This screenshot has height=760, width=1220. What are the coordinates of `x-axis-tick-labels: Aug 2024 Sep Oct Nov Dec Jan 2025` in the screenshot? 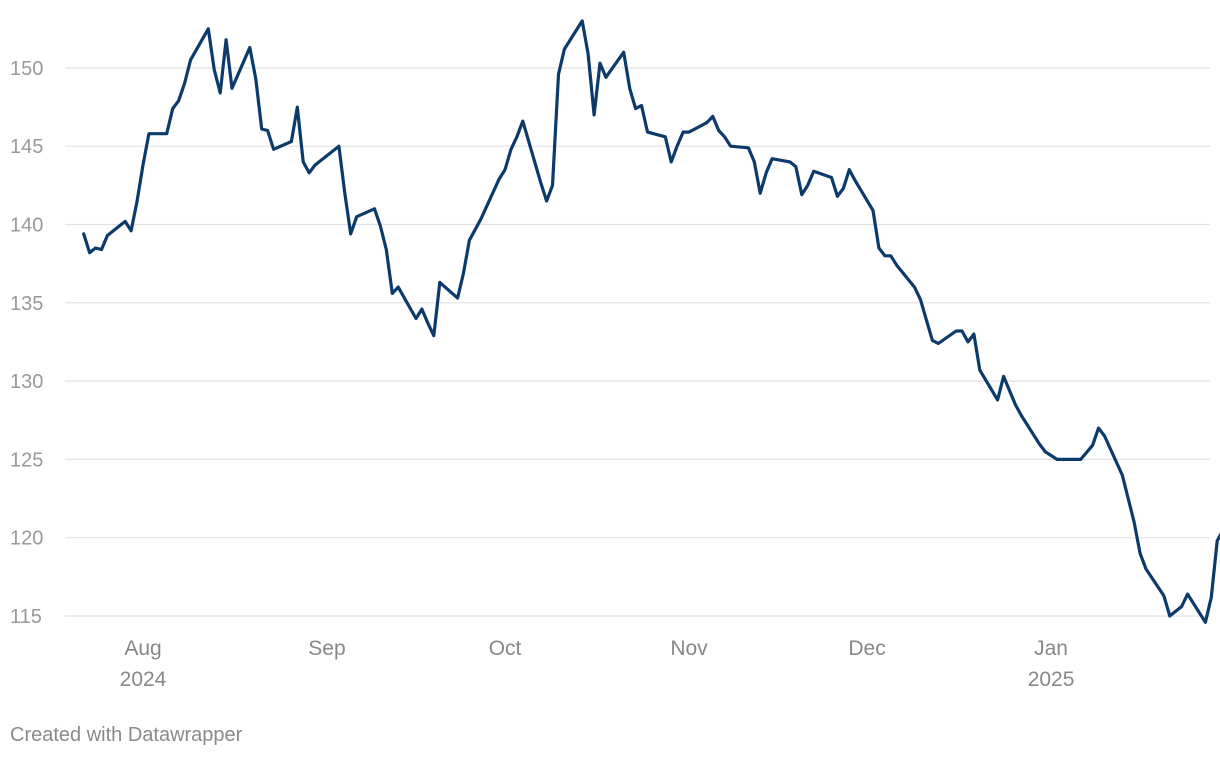 It's located at (597, 664).